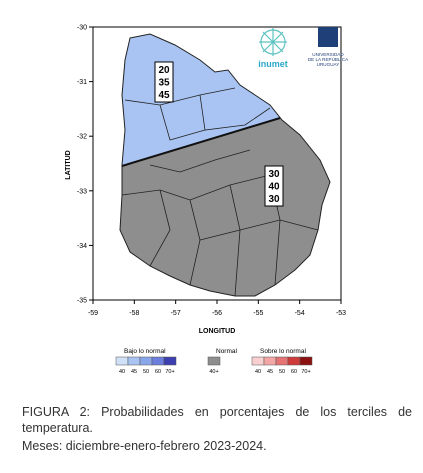  Describe the element at coordinates (93, 313) in the screenshot. I see `x-tick-label: -59` at that location.